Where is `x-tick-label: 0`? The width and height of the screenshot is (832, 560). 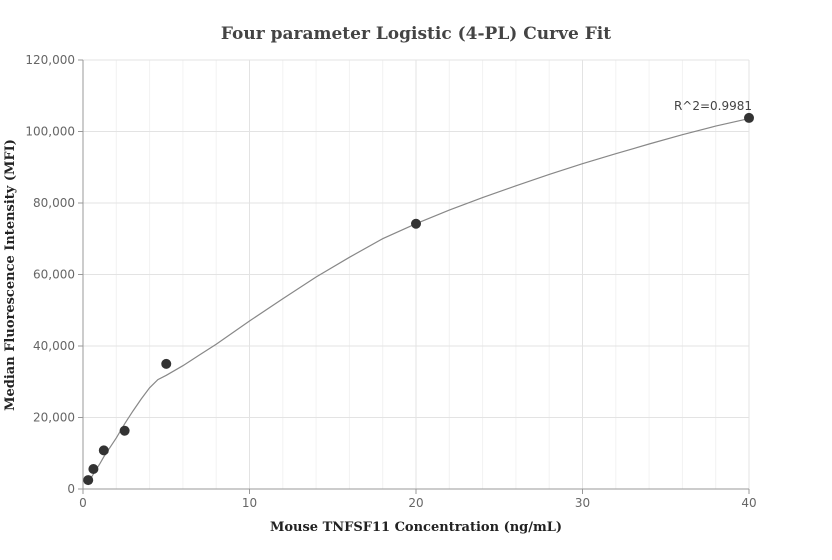 x-tick-label: 0 is located at coordinates (83, 503).